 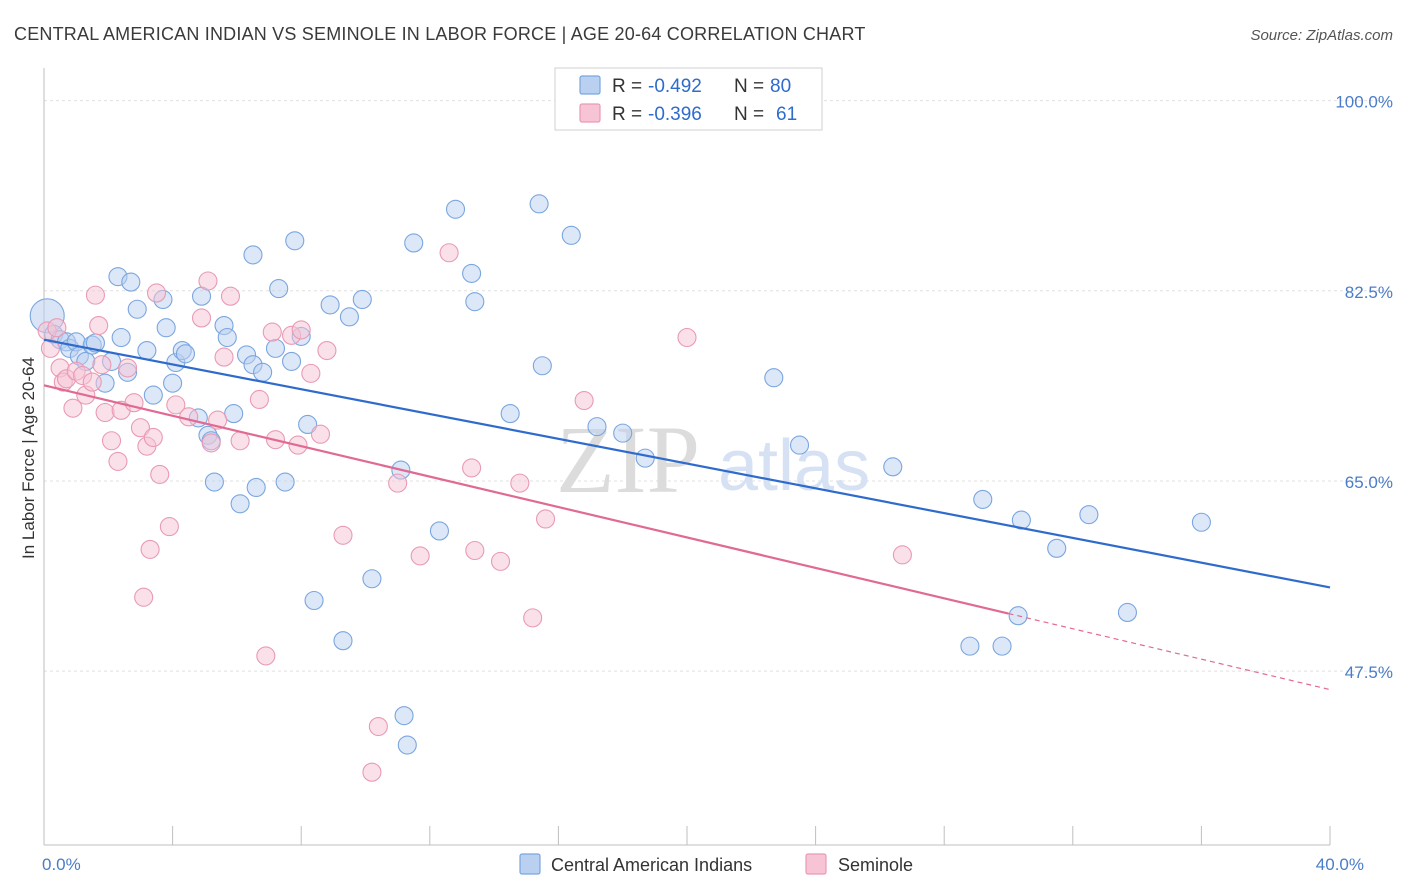 What do you see at coordinates (688, 99) in the screenshot?
I see `legend: R = -0.492 N = 80 R = -0.396 N = 61` at bounding box center [688, 99].